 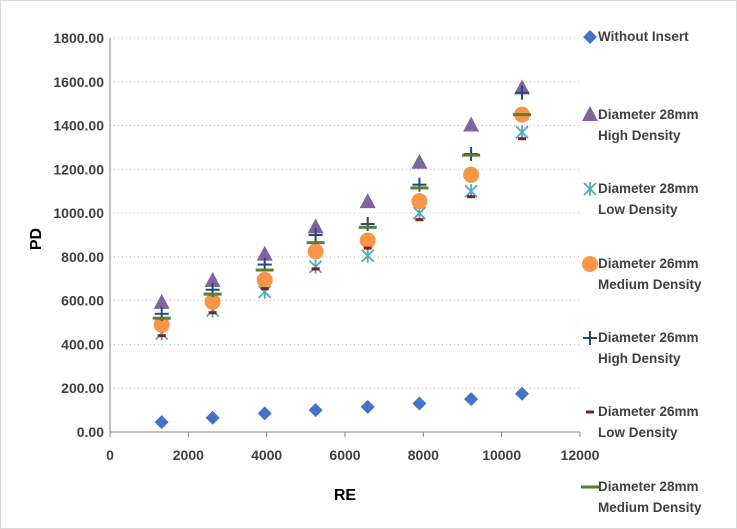 I want to click on x-tick-label: 2000, so click(x=188, y=455).